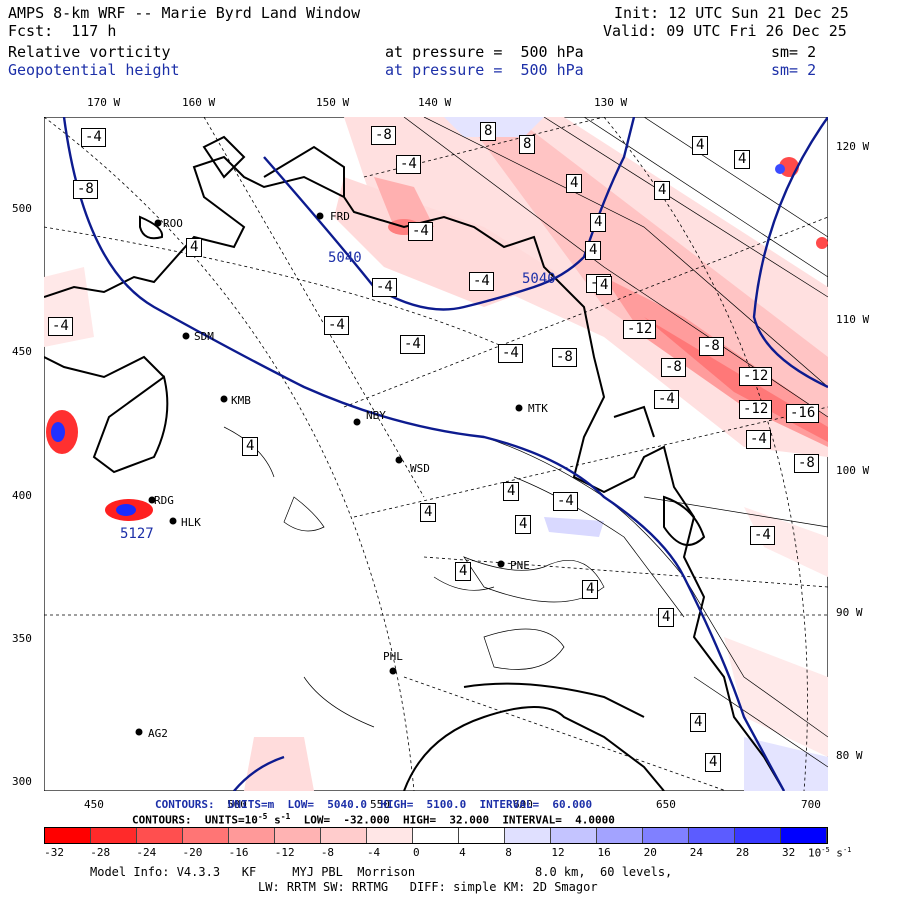 Image resolution: width=900 pixels, height=900 pixels. I want to click on colorbar-tick-label: 32, so click(789, 852).